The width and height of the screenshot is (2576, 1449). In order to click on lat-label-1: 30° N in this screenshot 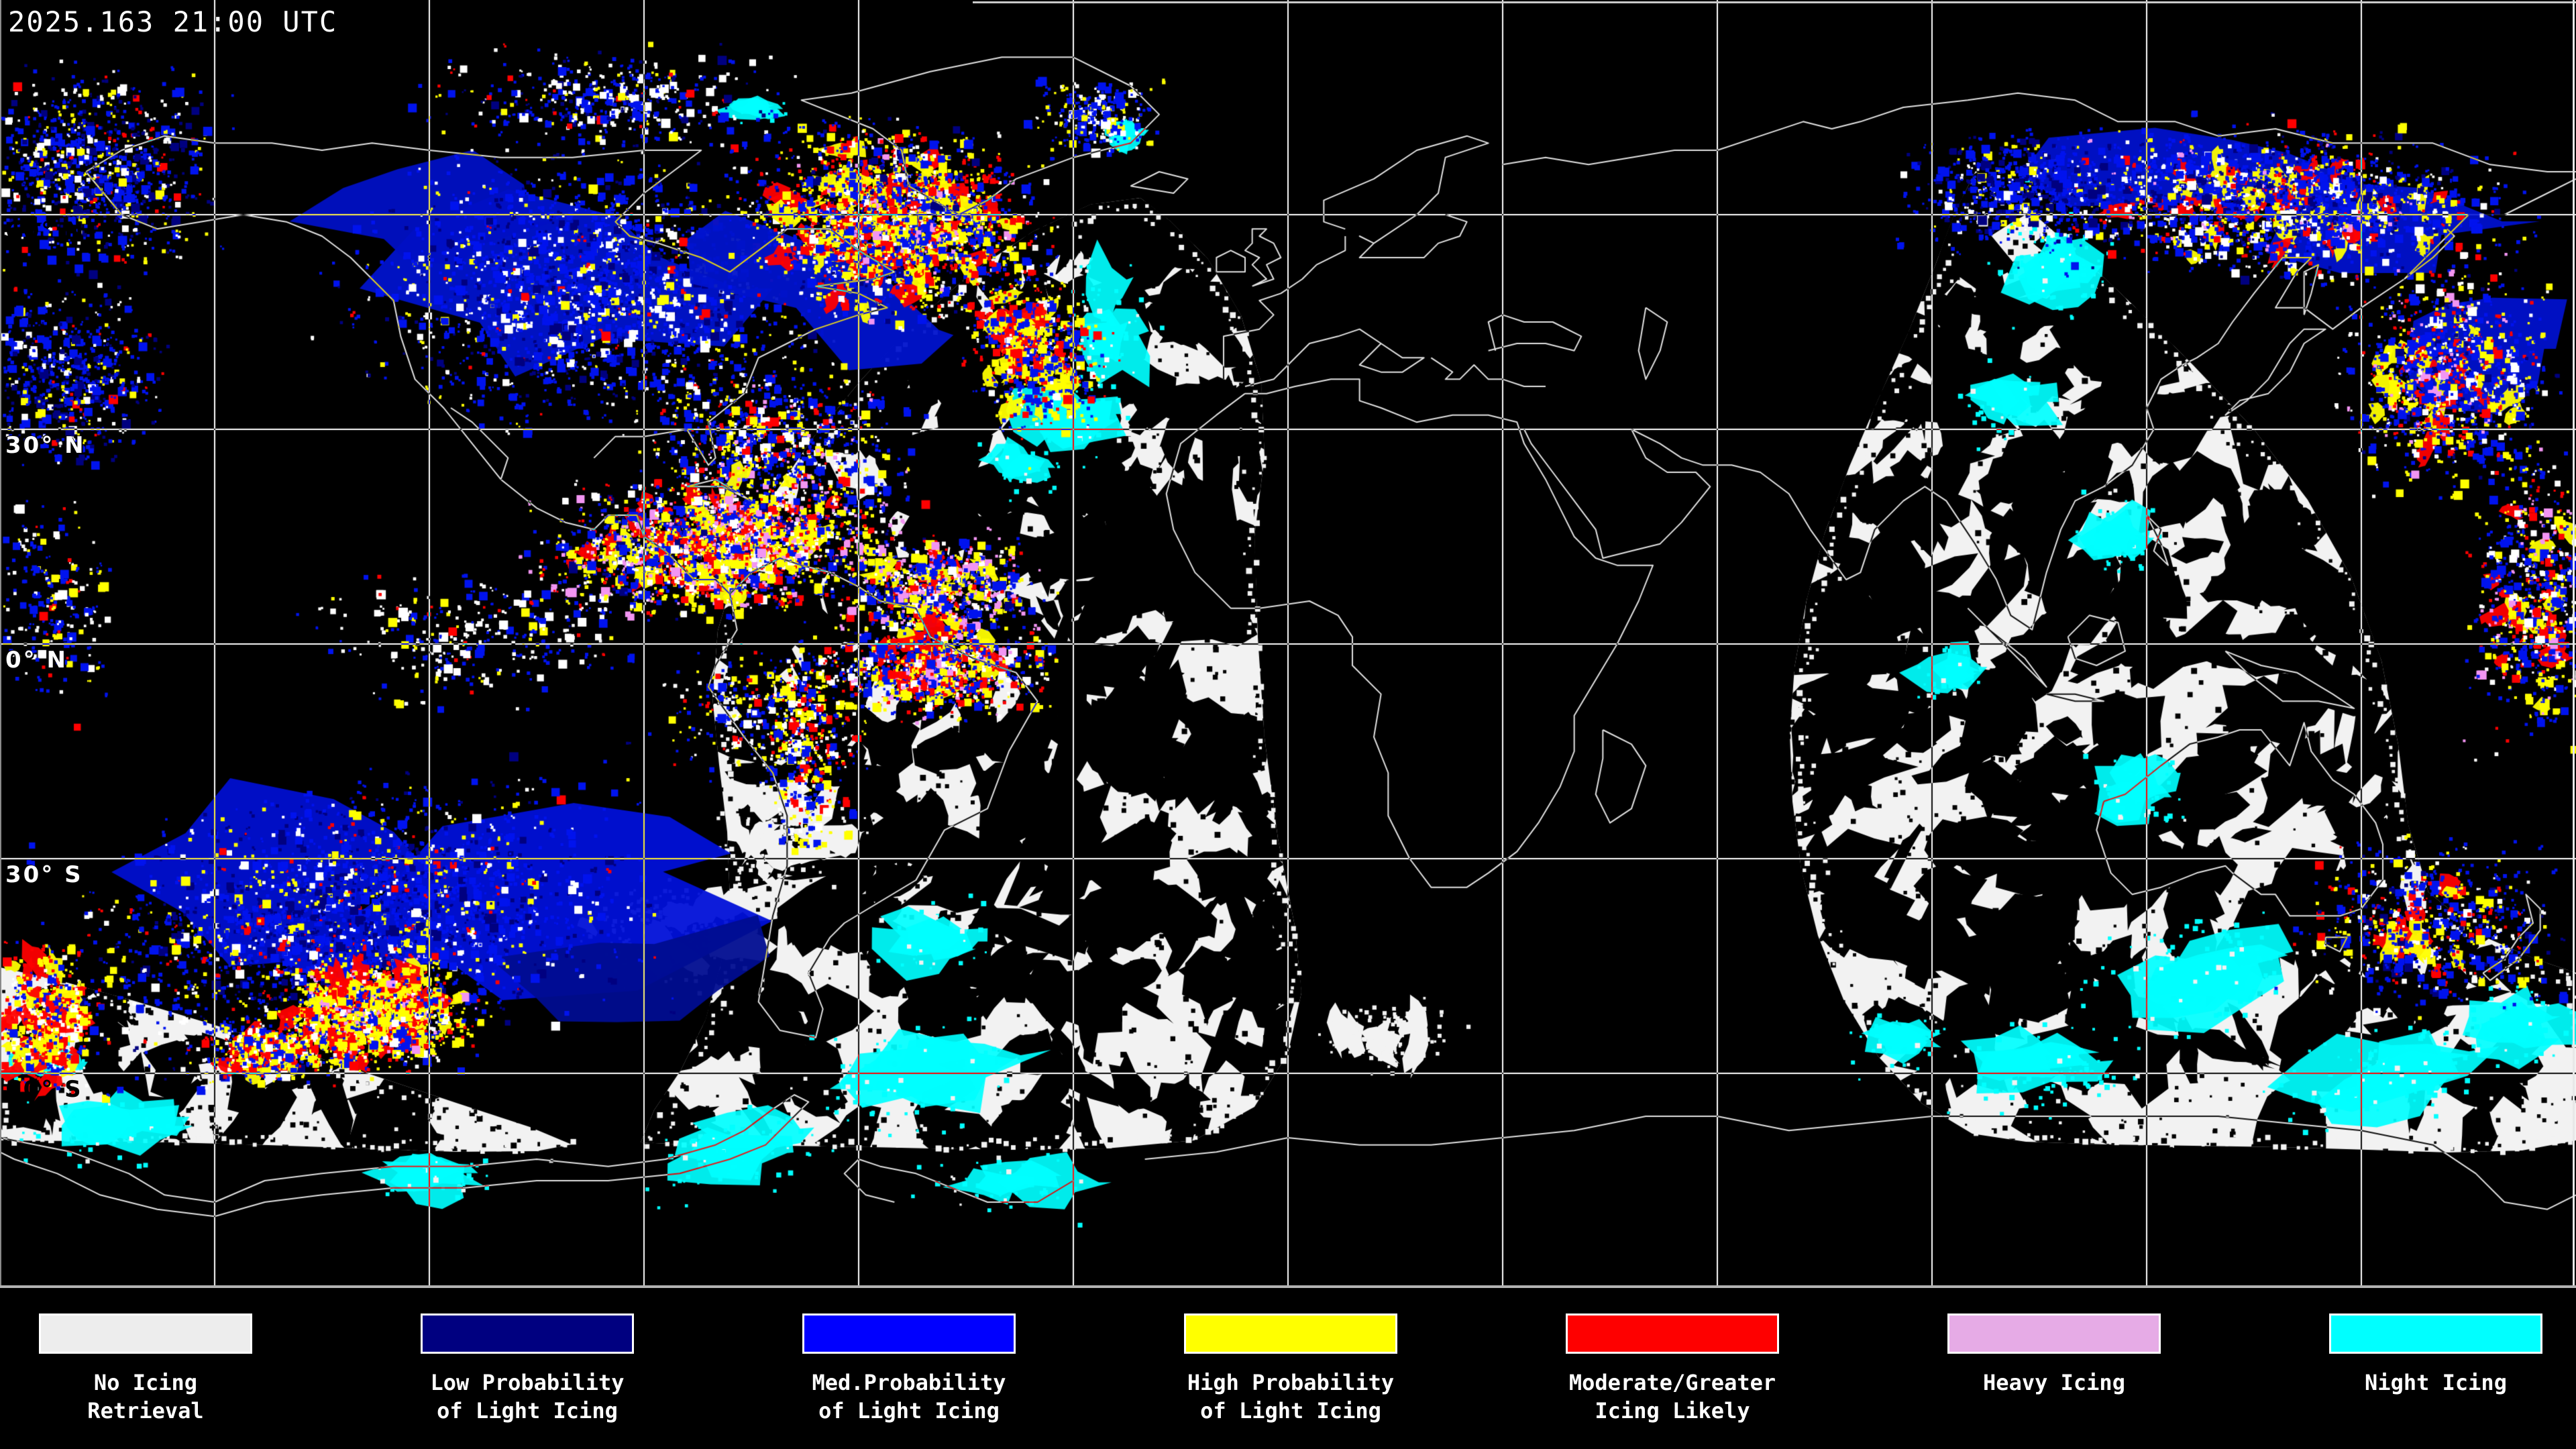, I will do `click(45, 445)`.